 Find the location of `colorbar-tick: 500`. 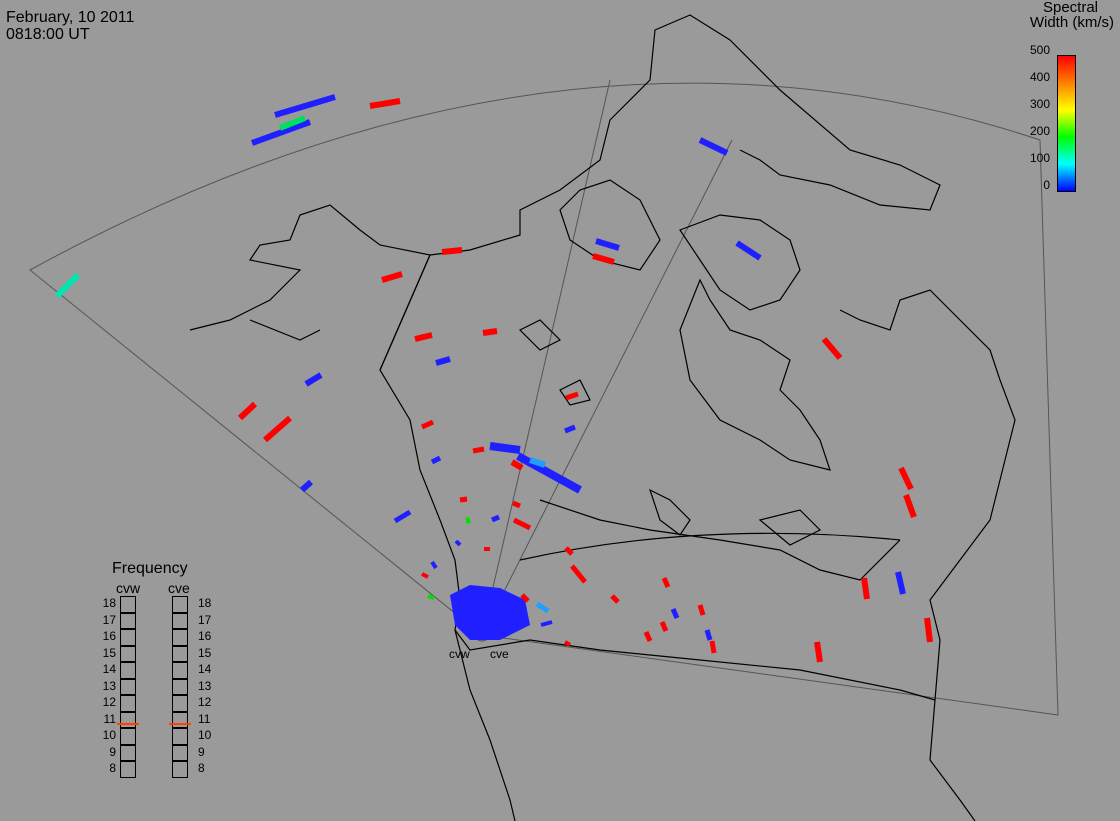

colorbar-tick: 500 is located at coordinates (1039, 50).